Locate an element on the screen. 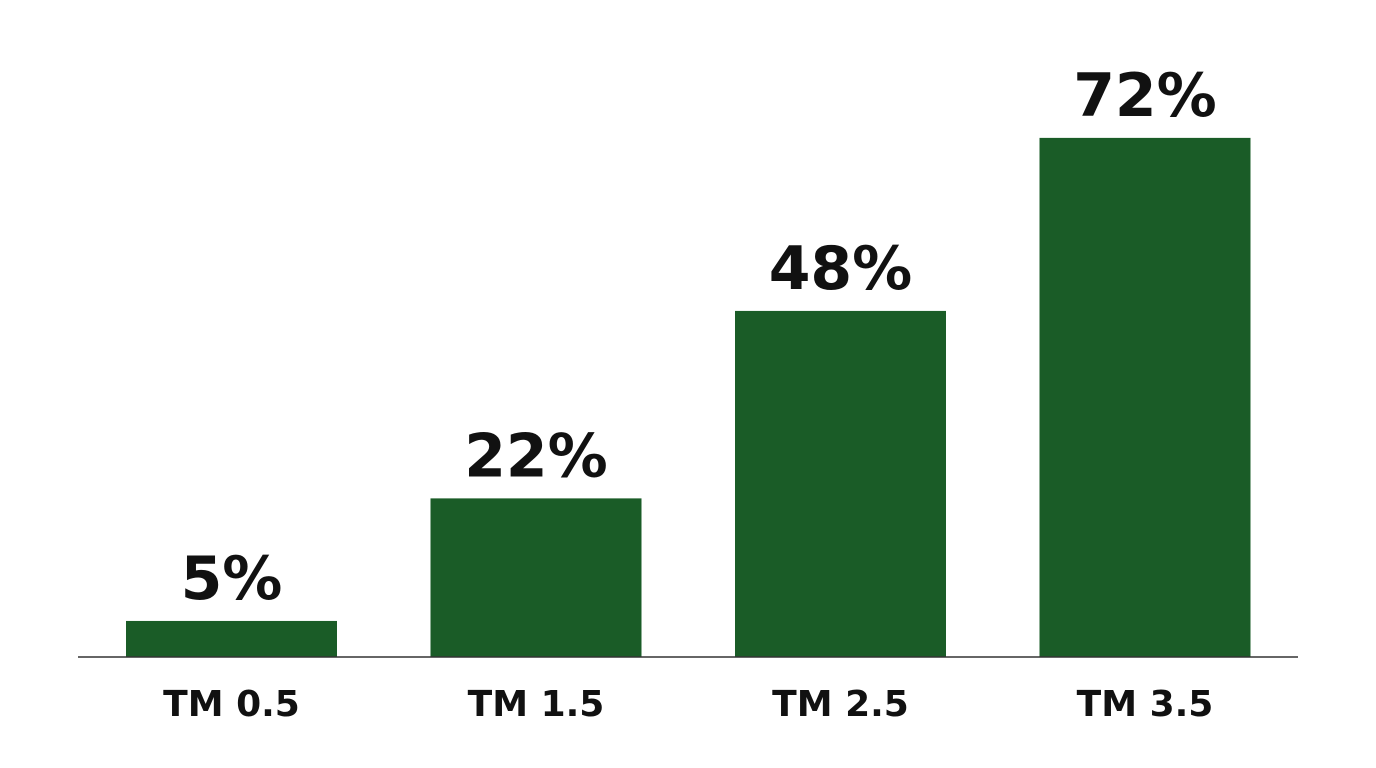 The image size is (1376, 768). value-label: 5% is located at coordinates (232, 579).